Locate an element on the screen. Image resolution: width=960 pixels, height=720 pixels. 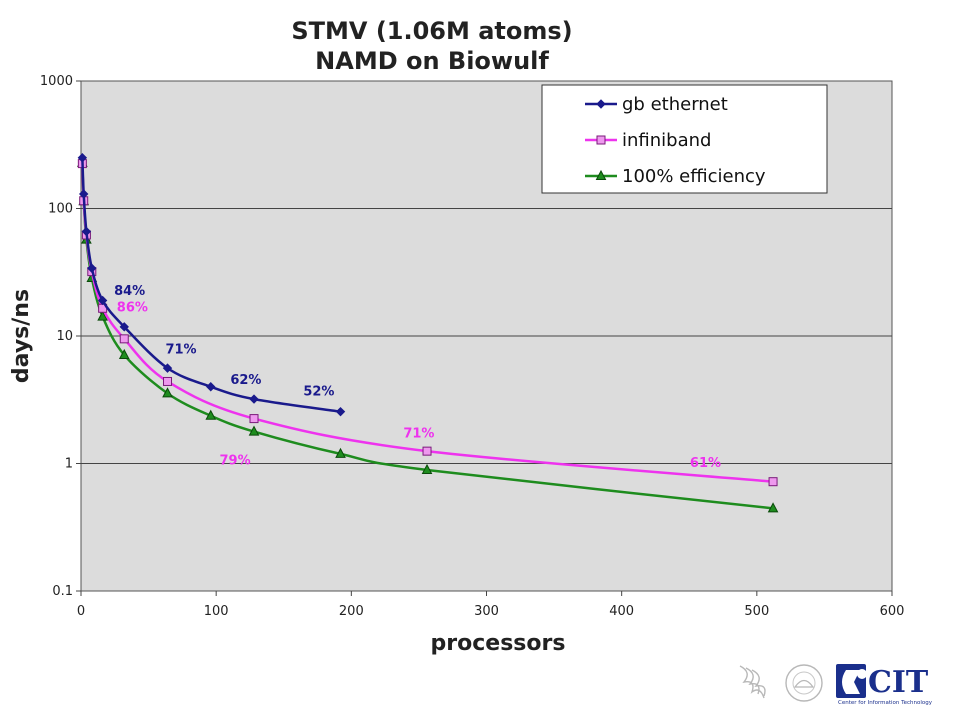
y-axis-ticks: 0.1 1 10 100 1000 is located at coordinates (60, 336).